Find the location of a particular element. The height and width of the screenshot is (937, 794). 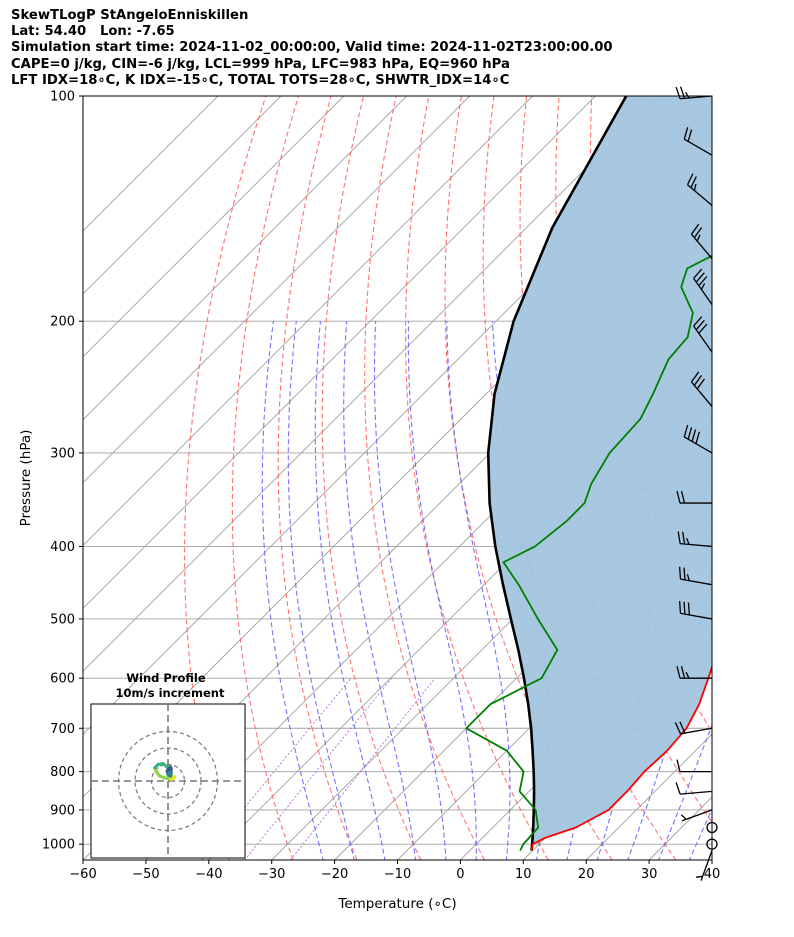

chart-title: SkewTLogP StAngeloEnniskillen is located at coordinates (130, 15).